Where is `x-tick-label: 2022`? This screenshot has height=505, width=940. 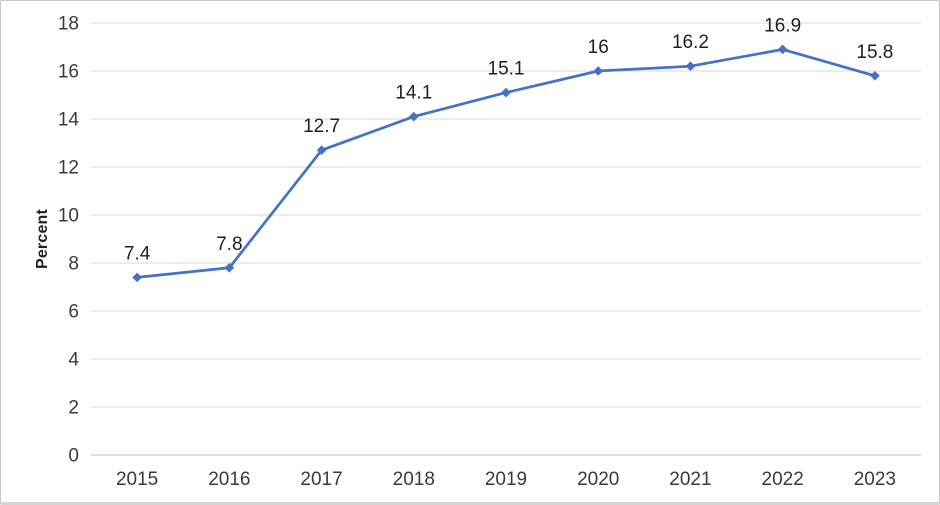 x-tick-label: 2022 is located at coordinates (783, 479).